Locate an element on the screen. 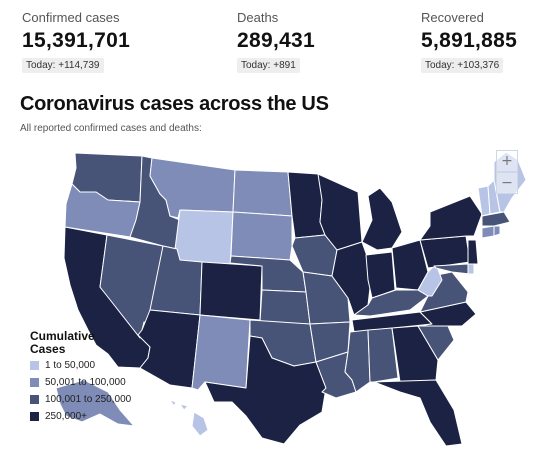 Image resolution: width=540 pixels, height=451 pixels. legend-label: 100,001 to 250,000 is located at coordinates (88, 399).